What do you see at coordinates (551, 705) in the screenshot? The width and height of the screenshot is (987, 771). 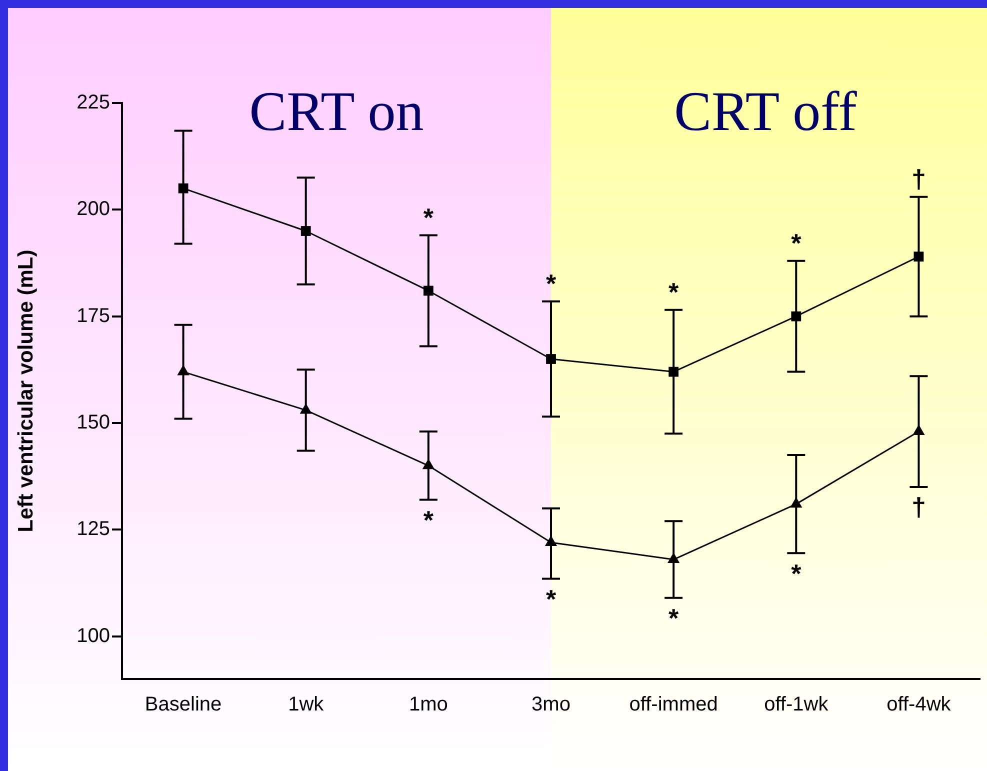 I see `x-tick-label: 3mo` at bounding box center [551, 705].